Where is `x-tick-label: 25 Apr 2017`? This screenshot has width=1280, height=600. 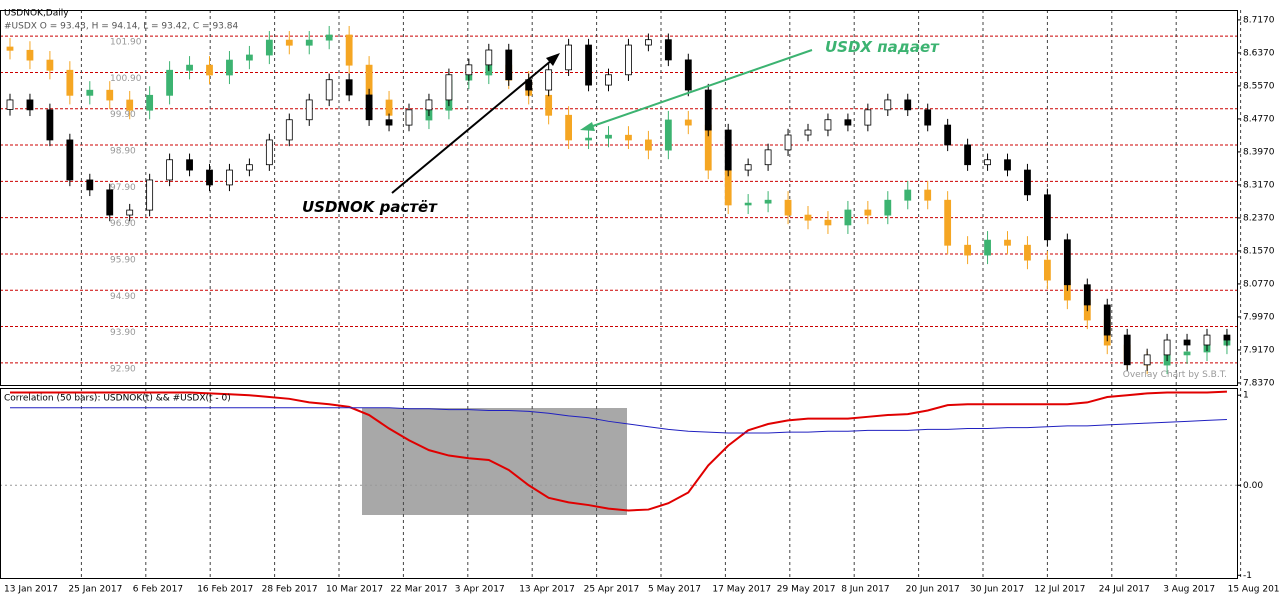 x-tick-label: 25 Apr 2017 is located at coordinates (612, 590).